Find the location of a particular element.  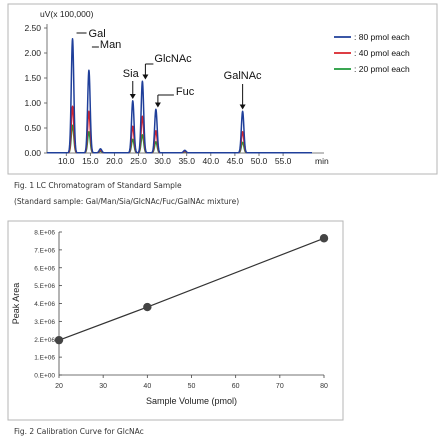

y-tick-label: 1.00 is located at coordinates (32, 103).